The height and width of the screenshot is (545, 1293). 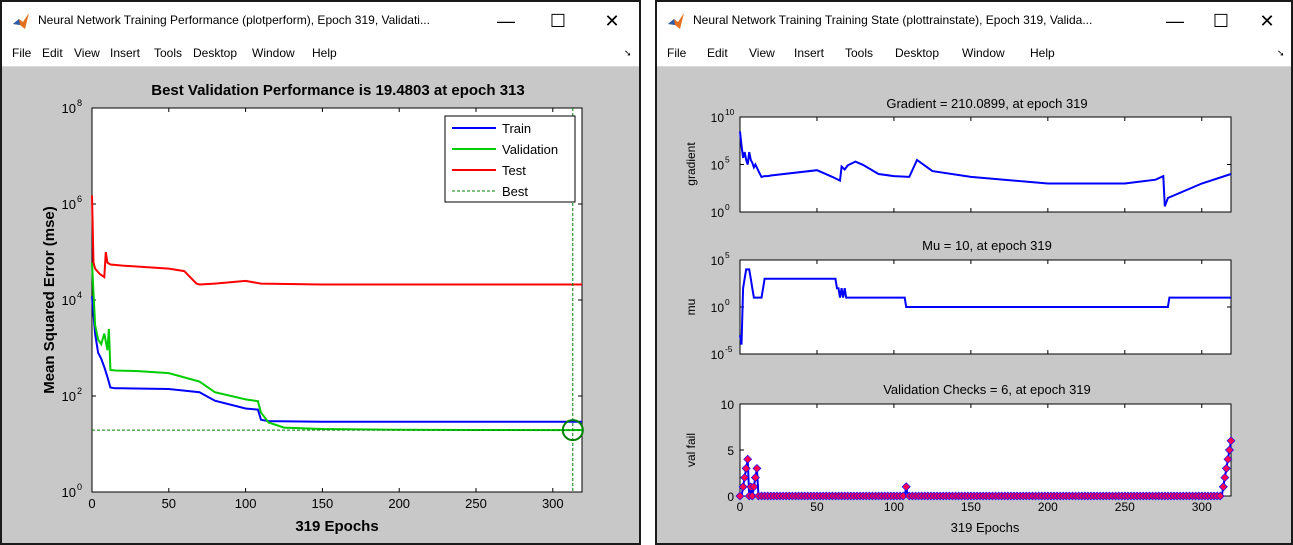 What do you see at coordinates (986, 103) in the screenshot?
I see `gradient-title: Gradient = 210.0899, at epoch 319` at bounding box center [986, 103].